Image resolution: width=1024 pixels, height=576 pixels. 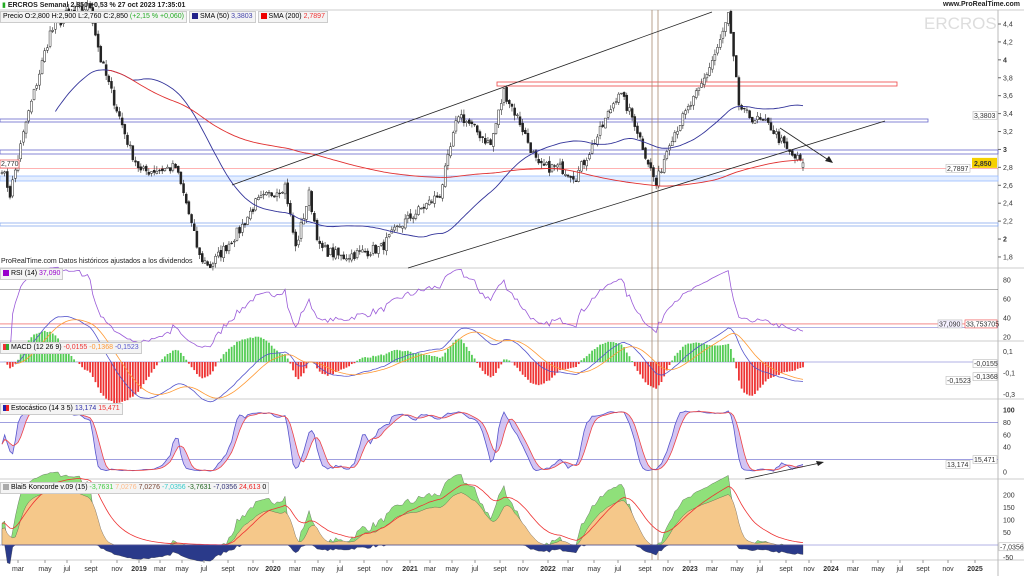 I want to click on price-tick-label: 2, so click(x=1005, y=240).